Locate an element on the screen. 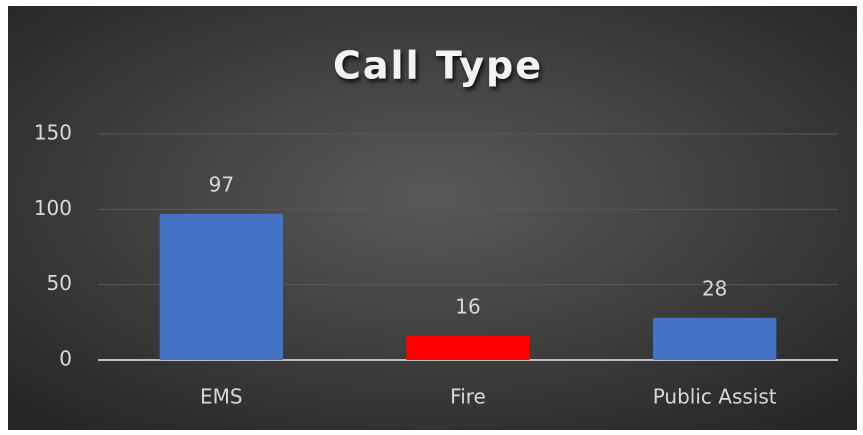 This screenshot has width=863, height=435. data-label: 16 is located at coordinates (467, 306).